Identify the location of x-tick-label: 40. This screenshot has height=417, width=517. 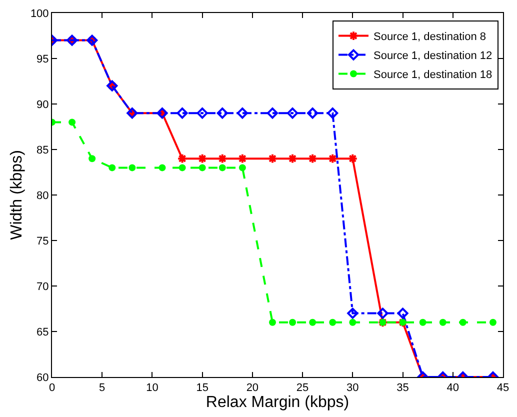
(453, 388).